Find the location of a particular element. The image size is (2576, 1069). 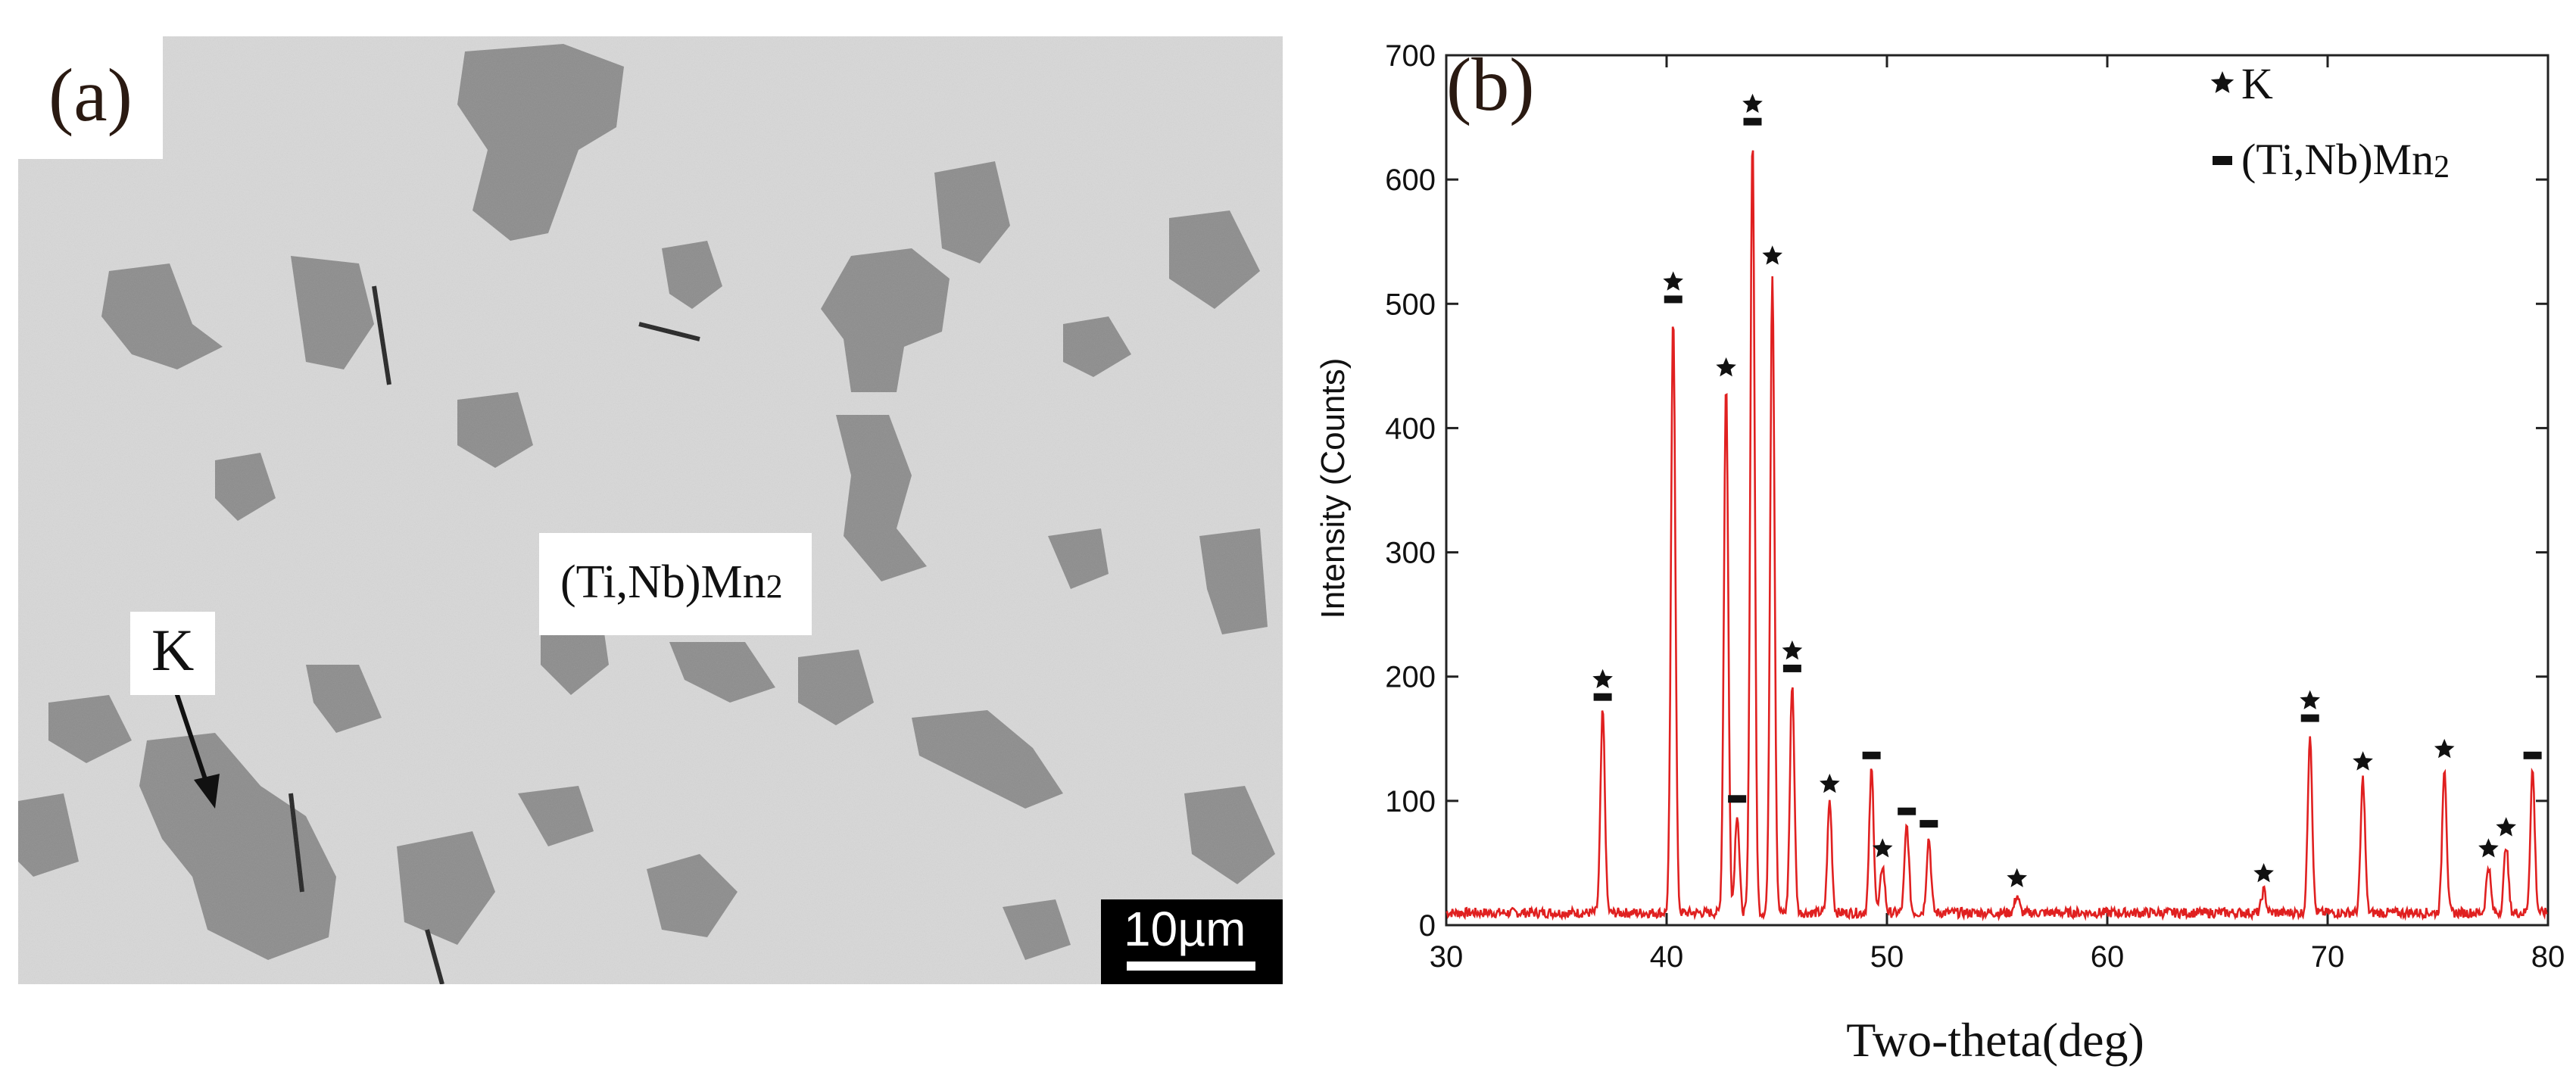

y-tick-label: 500 is located at coordinates (1410, 304).